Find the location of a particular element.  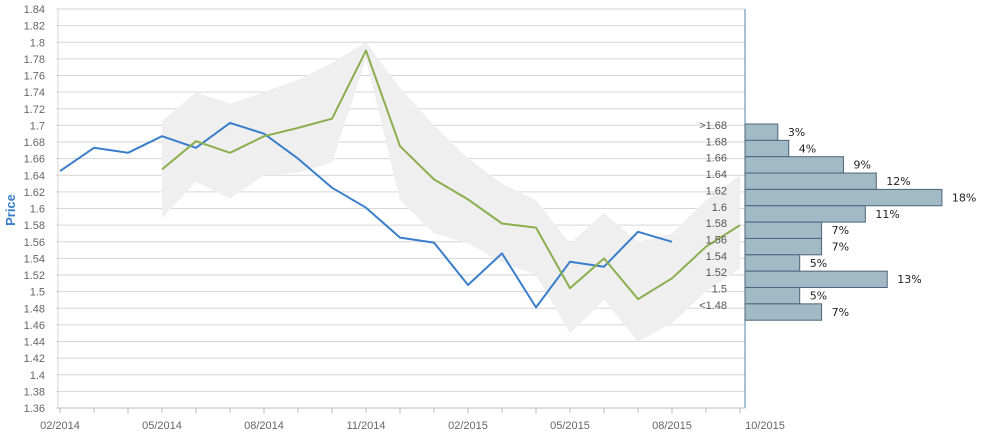

y-tick-label: 1.66 is located at coordinates (34, 160).